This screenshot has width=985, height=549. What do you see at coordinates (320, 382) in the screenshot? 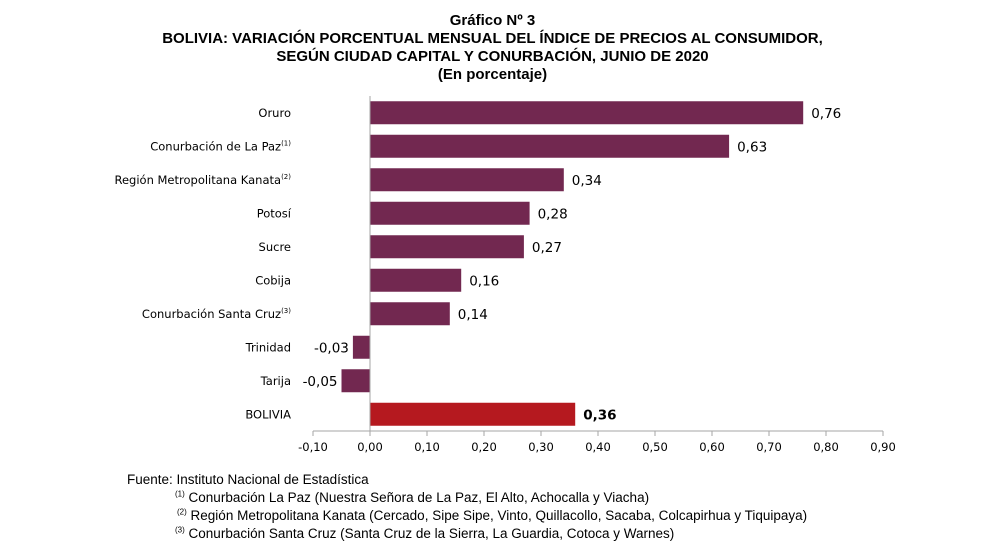
I see `value-label-9: -0,05` at bounding box center [320, 382].